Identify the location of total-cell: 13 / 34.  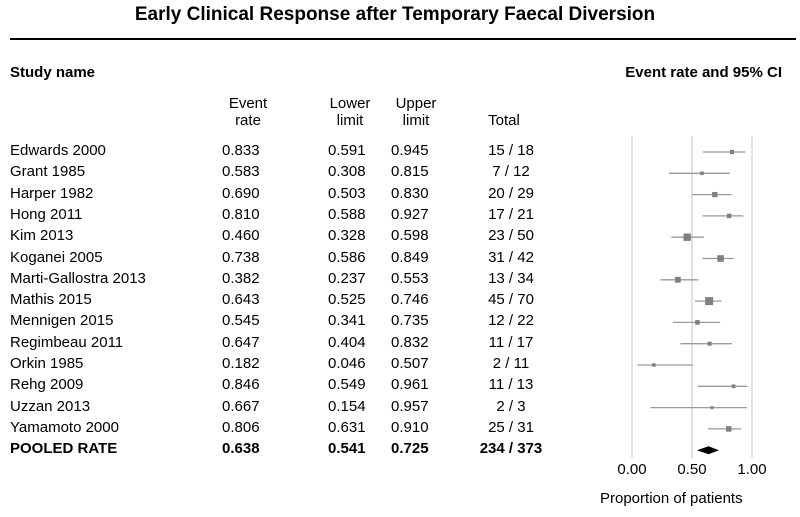
(511, 278).